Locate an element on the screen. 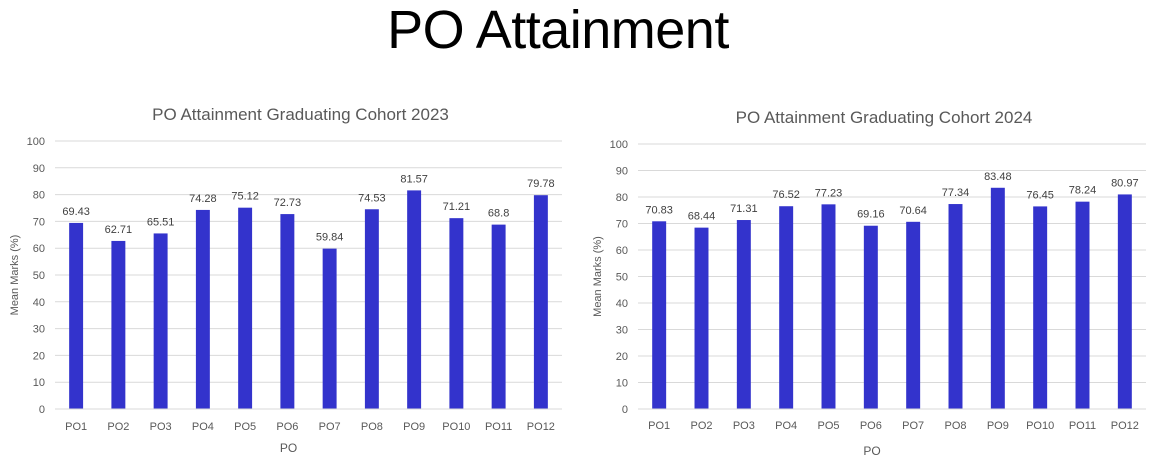 The image size is (1158, 473). data-label: 76.45 is located at coordinates (1040, 195).